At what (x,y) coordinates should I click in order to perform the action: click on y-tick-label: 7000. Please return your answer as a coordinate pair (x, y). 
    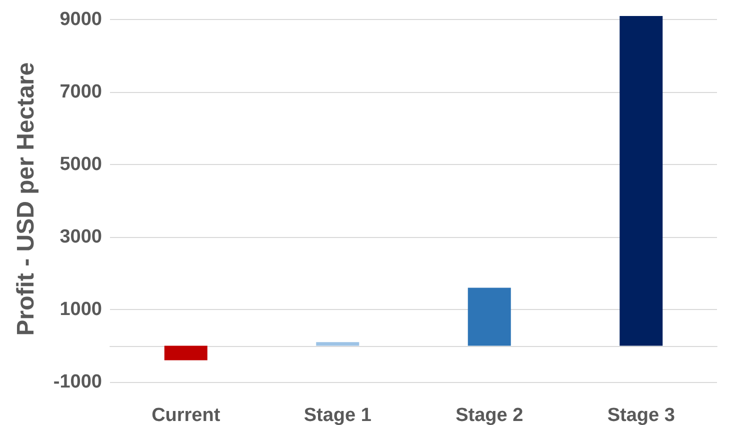
    Looking at the image, I should click on (81, 92).